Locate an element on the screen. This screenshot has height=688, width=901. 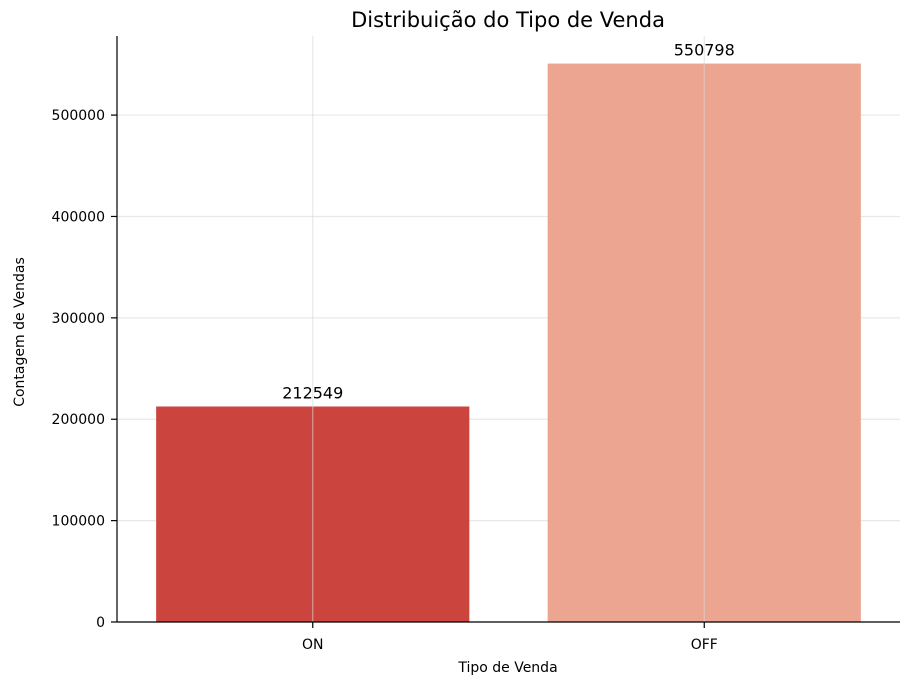
y-tick-label: 0 is located at coordinates (100, 623).